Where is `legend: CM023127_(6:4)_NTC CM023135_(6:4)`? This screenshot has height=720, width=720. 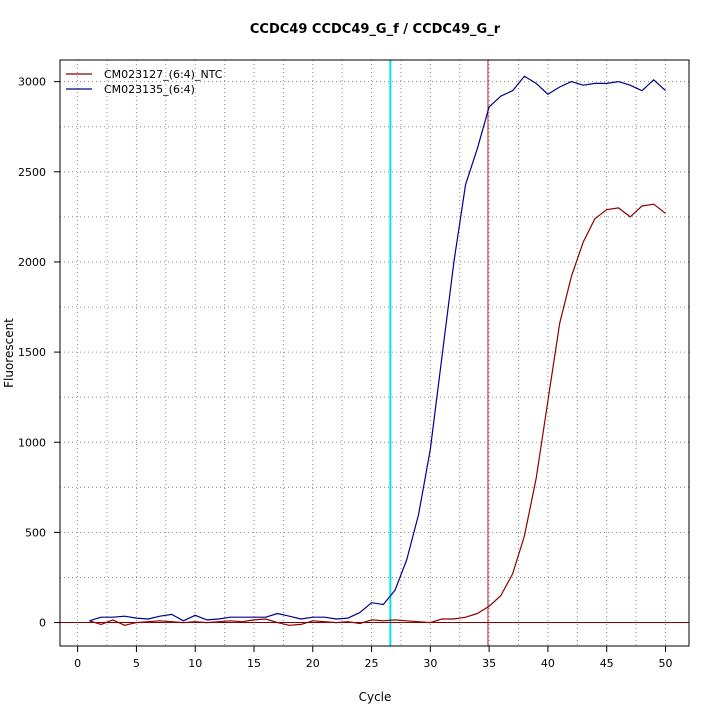 legend: CM023127_(6:4)_NTC CM023135_(6:4) is located at coordinates (144, 82).